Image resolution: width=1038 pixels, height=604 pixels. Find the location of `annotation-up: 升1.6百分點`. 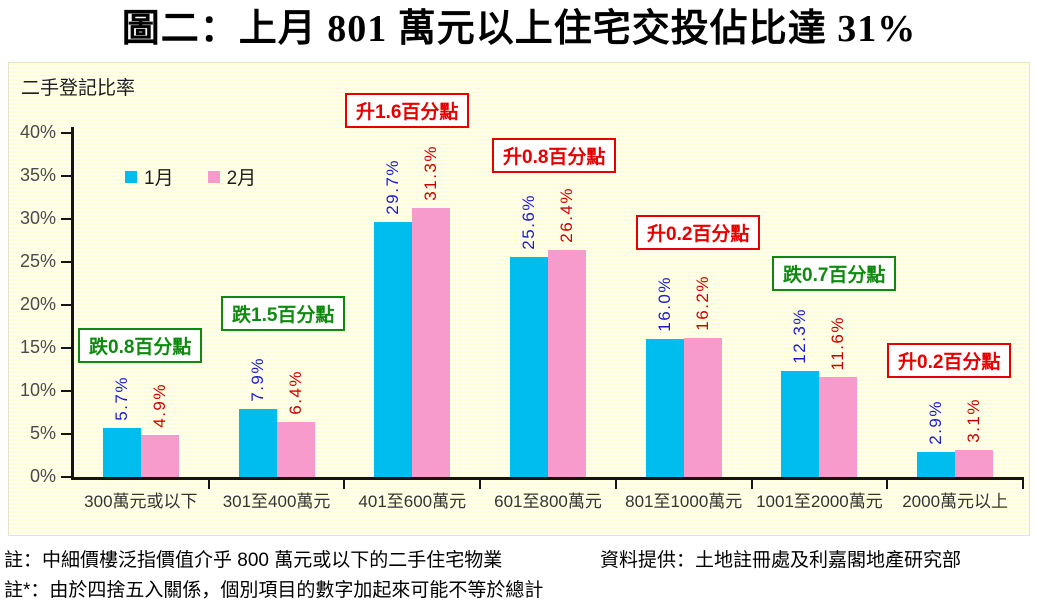

annotation-up: 升1.6百分點 is located at coordinates (407, 110).